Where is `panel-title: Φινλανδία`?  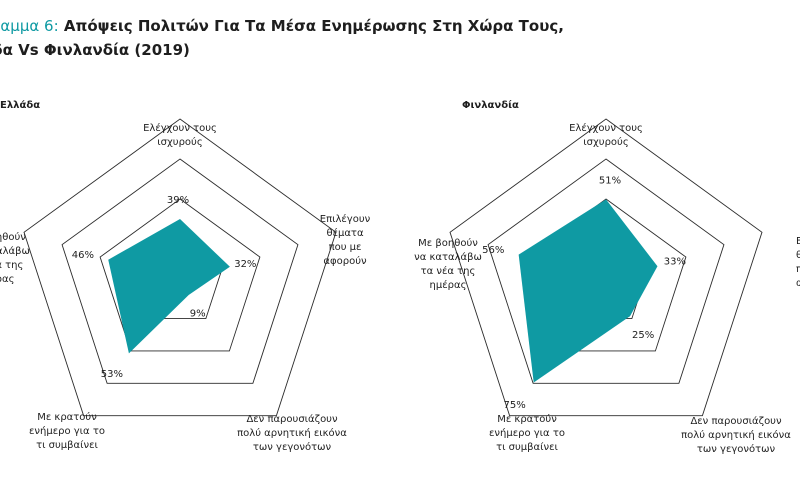
panel-title: Φινλανδία is located at coordinates (490, 105).